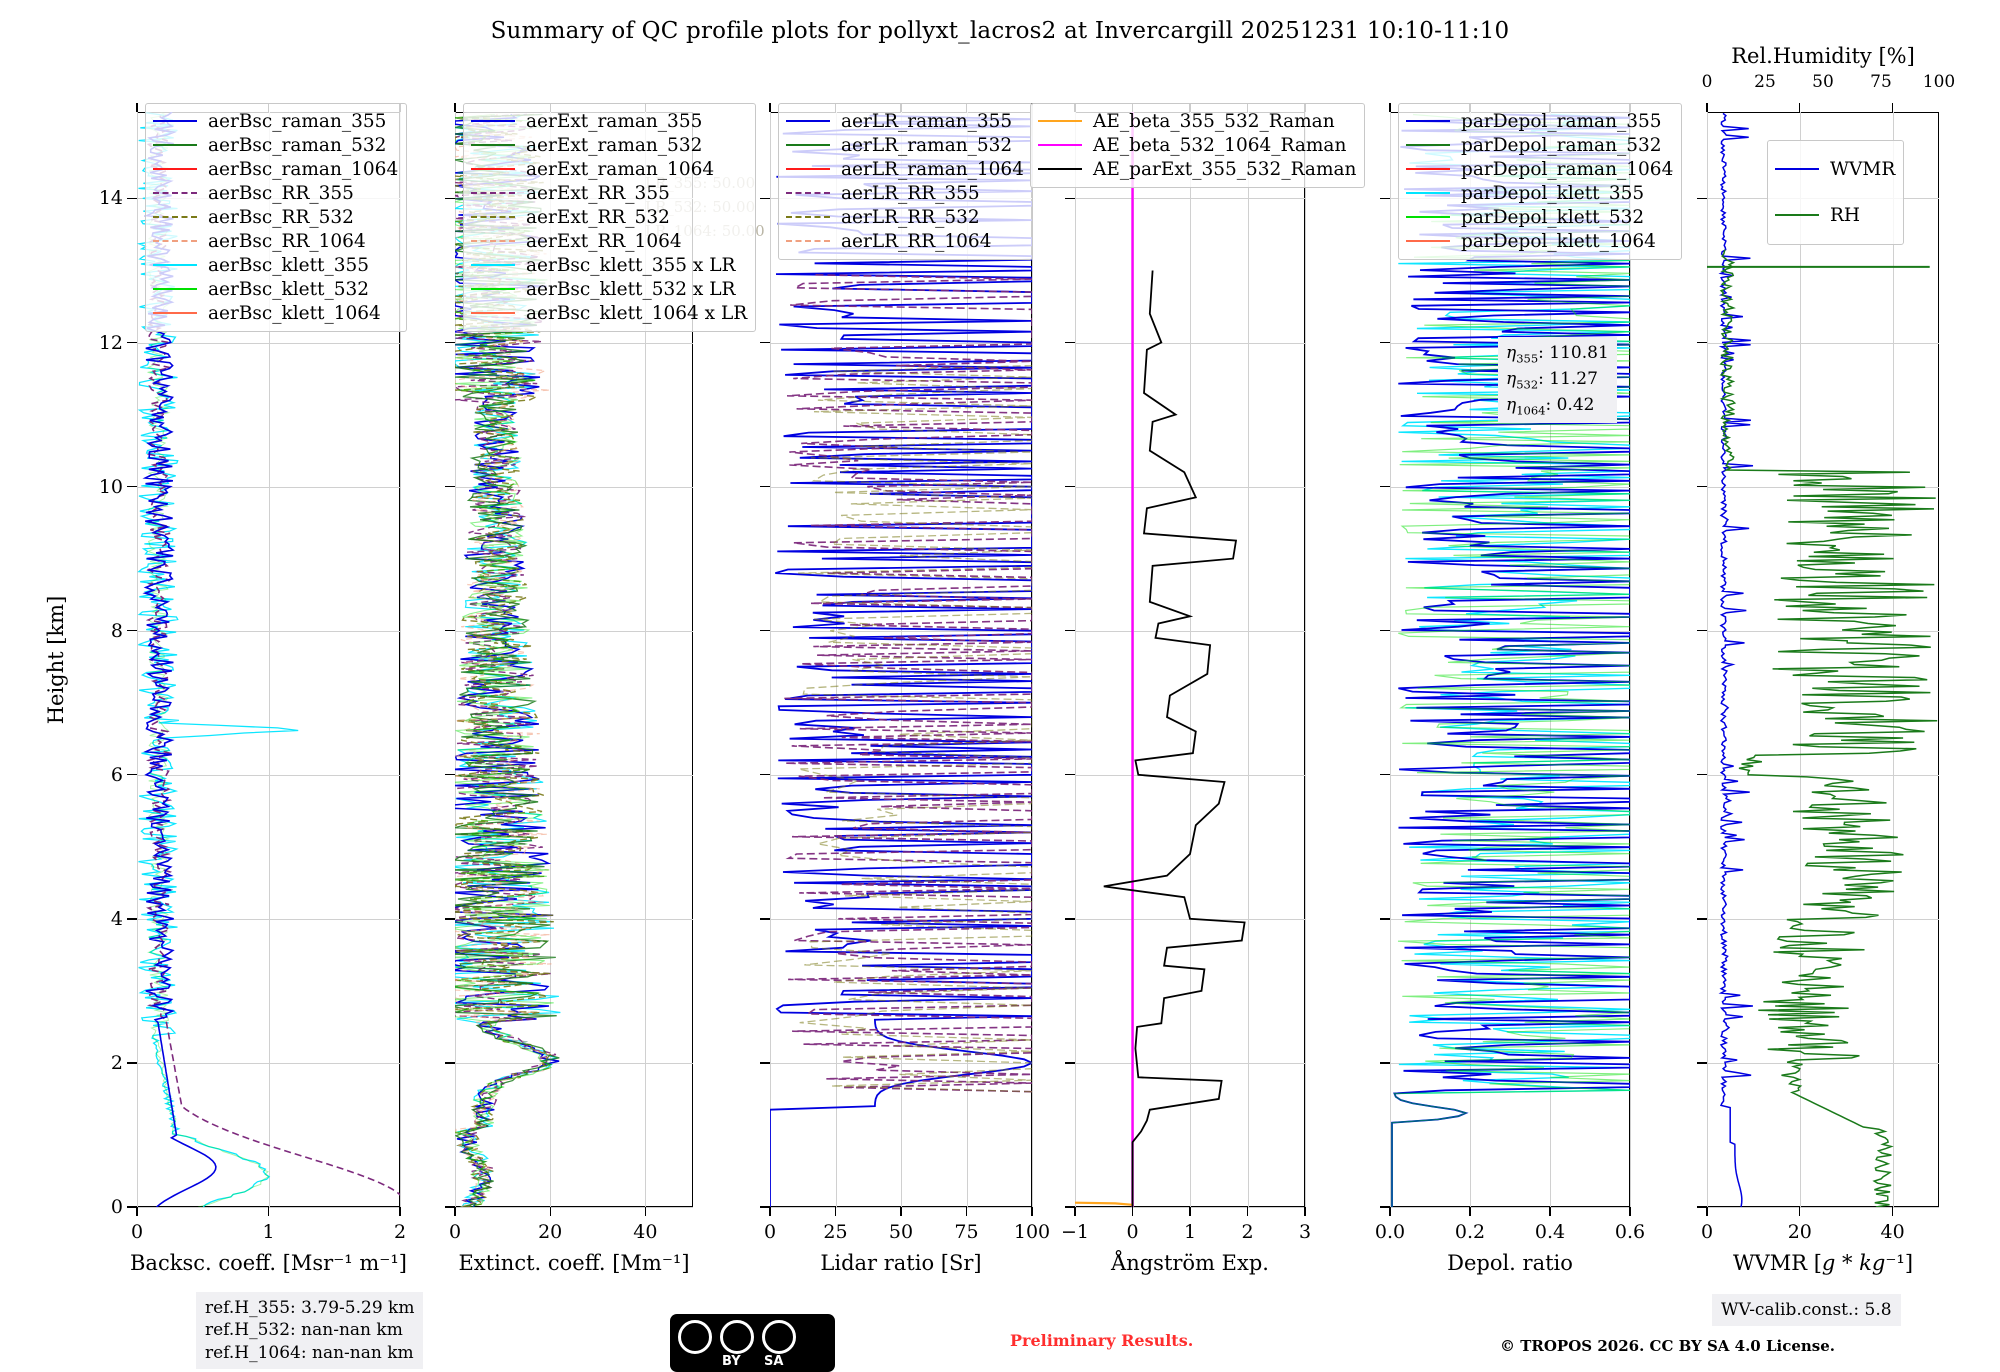 This screenshot has height=1372, width=2000. I want to click on legend-item: aerBsc_klett_532, so click(275, 289).